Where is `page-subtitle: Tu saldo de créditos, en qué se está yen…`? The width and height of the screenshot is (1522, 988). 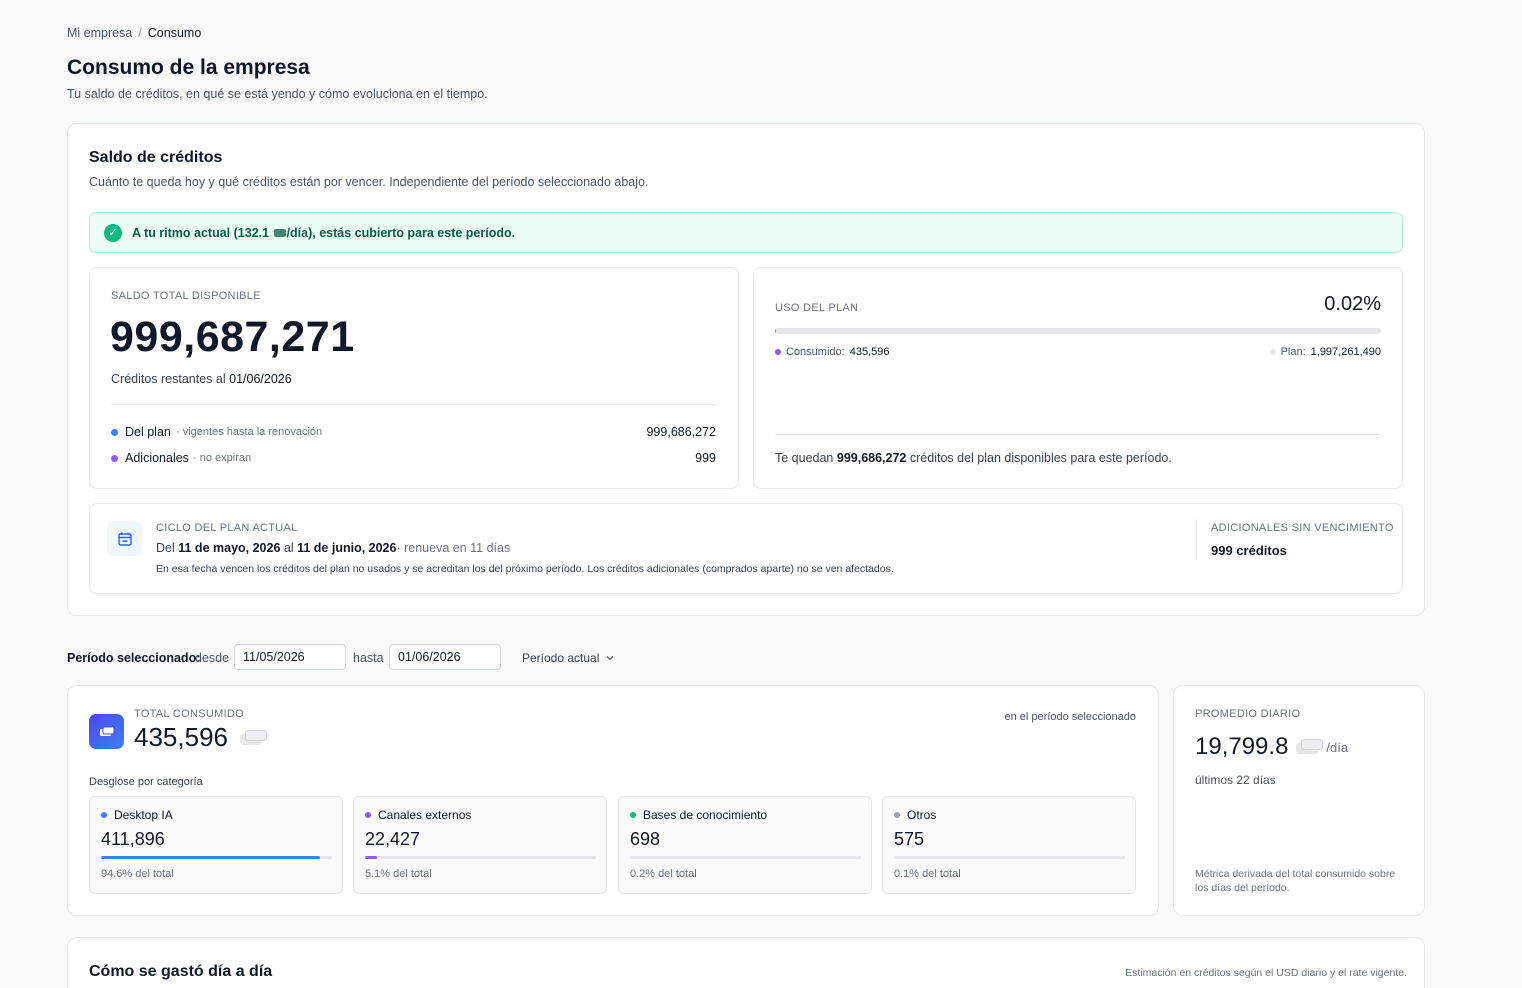
page-subtitle: Tu saldo de créditos, en qué se está yen… is located at coordinates (277, 94).